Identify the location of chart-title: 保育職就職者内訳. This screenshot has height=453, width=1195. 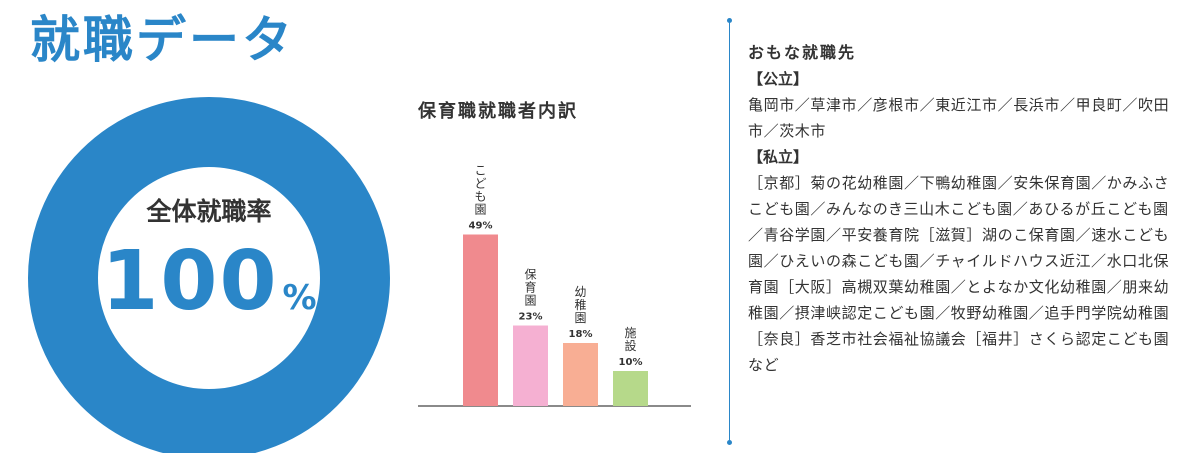
(498, 111).